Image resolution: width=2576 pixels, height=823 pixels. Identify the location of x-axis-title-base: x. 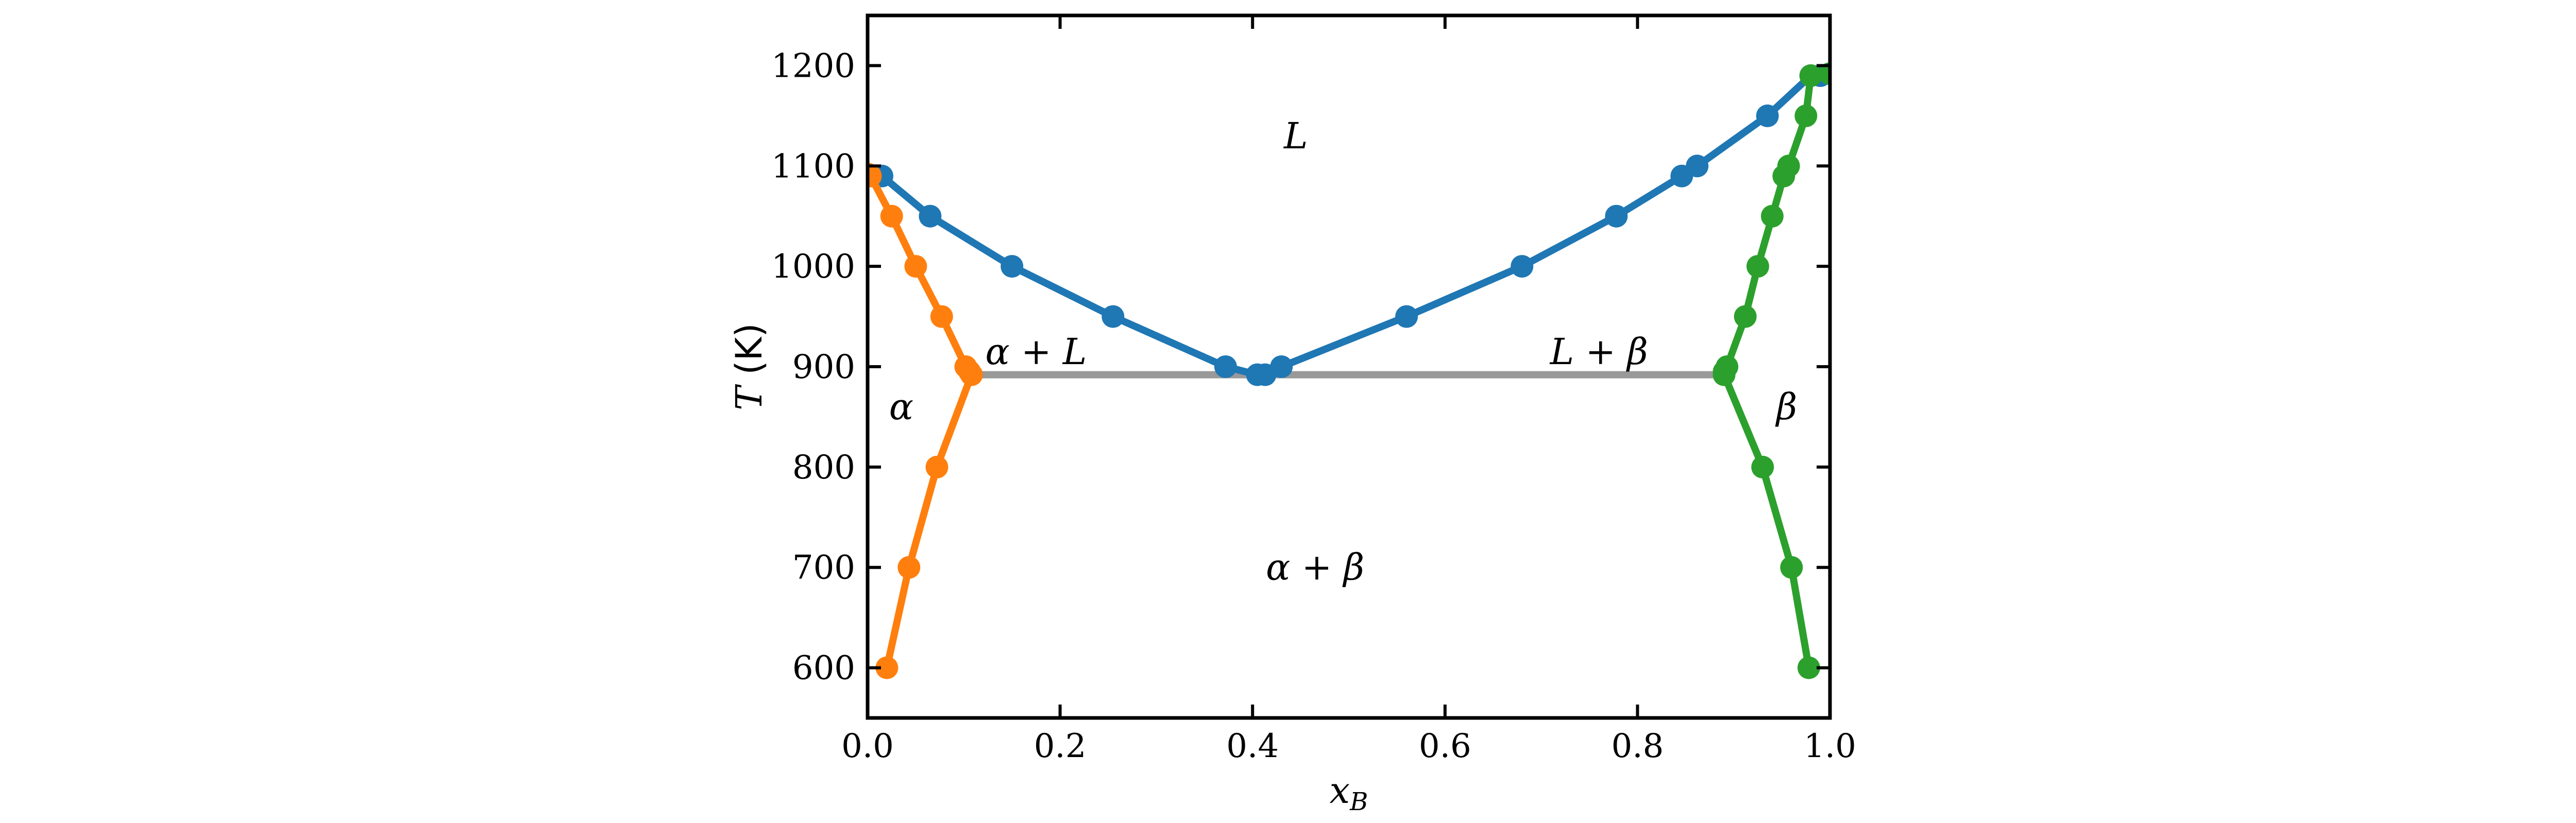
(1340, 790).